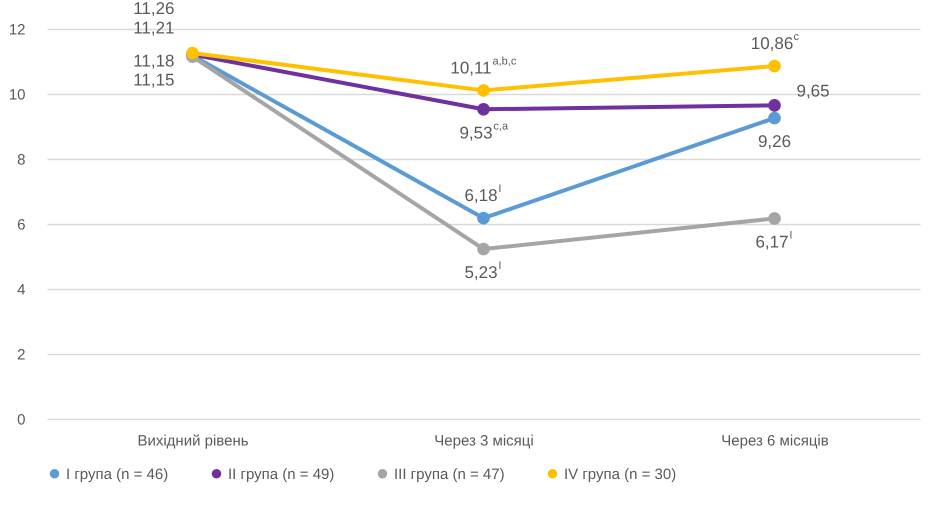 The image size is (941, 530). I want to click on data-label: 11,21, so click(153, 28).